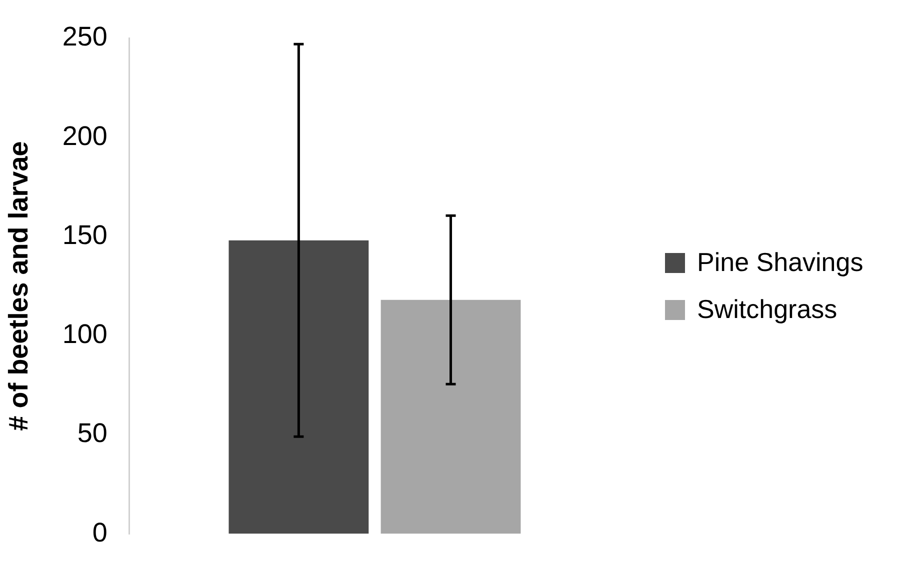  What do you see at coordinates (780, 262) in the screenshot?
I see `legend-label: Pine Shavings` at bounding box center [780, 262].